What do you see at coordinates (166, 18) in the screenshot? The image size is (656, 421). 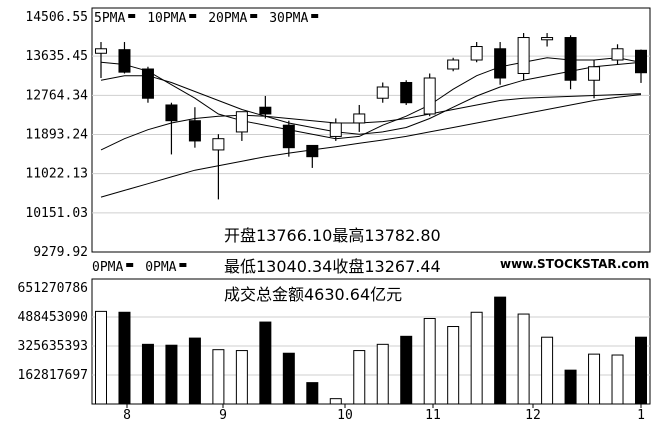 I see `legend-label: 10PMA` at bounding box center [166, 18].